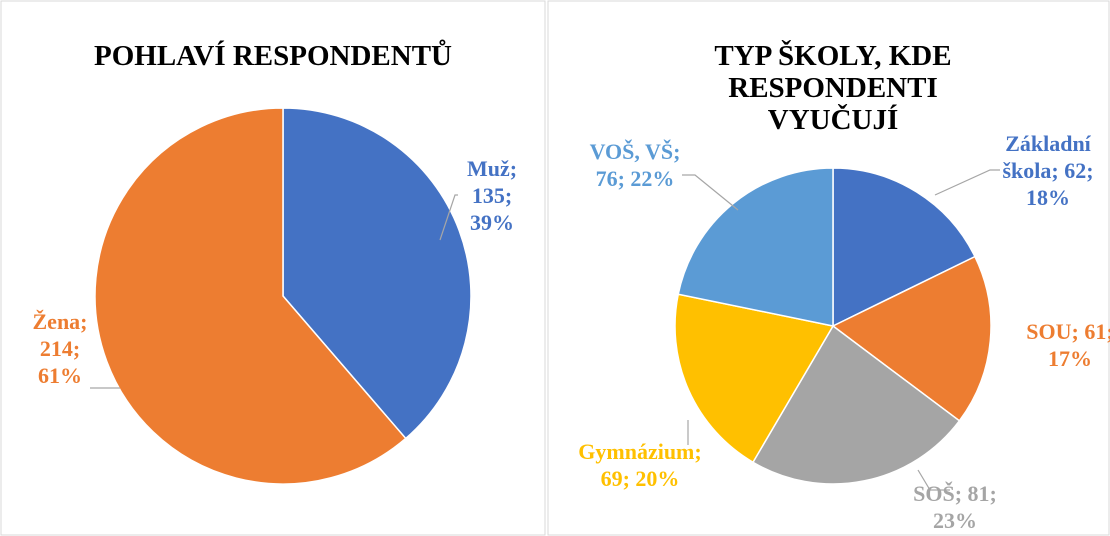  I want to click on data-label: Základní škola; 62; 18%, so click(1048, 170).